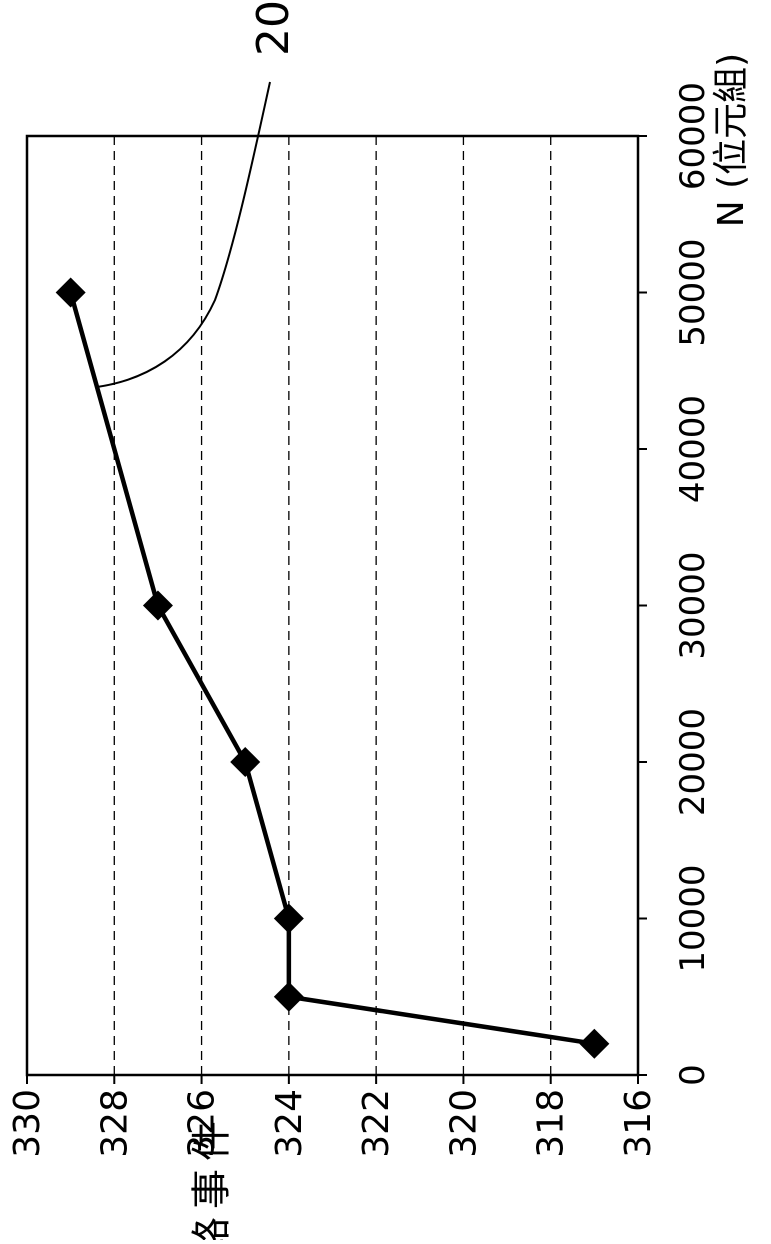  I want to click on x-tick-label: 10000, so click(693, 918).